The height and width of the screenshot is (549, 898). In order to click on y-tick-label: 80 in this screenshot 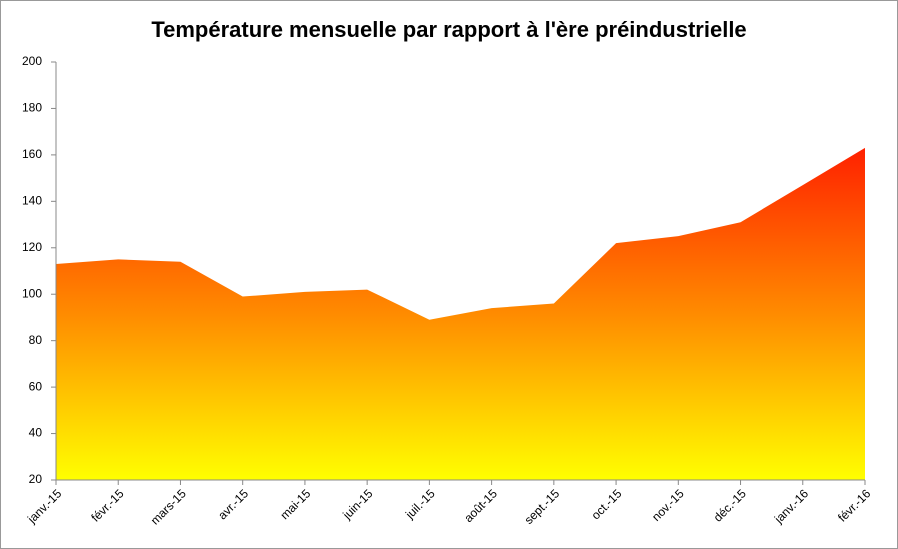, I will do `click(36, 340)`.